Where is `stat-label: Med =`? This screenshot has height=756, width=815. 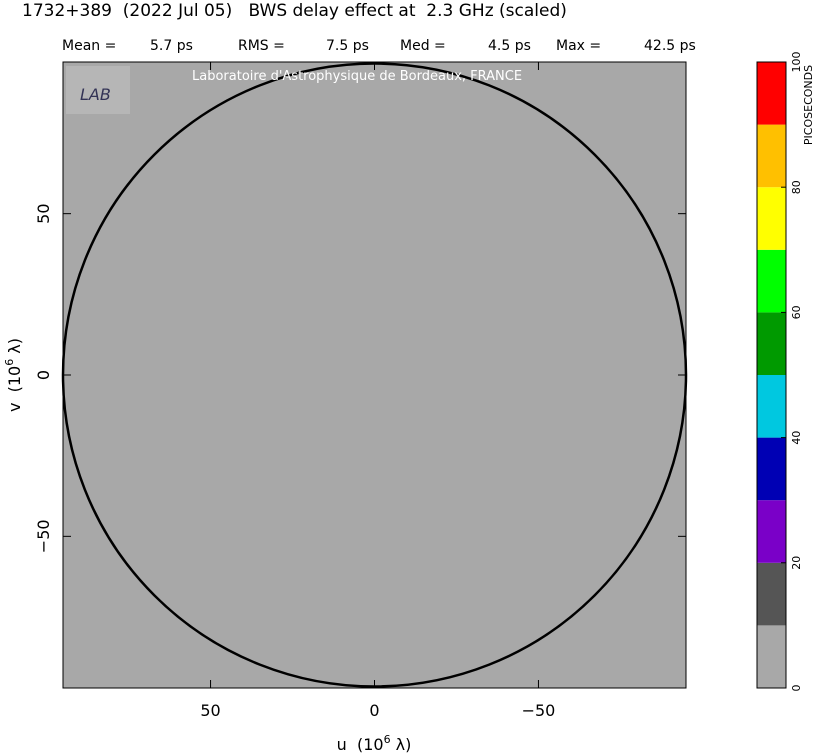
stat-label: Med = is located at coordinates (423, 46).